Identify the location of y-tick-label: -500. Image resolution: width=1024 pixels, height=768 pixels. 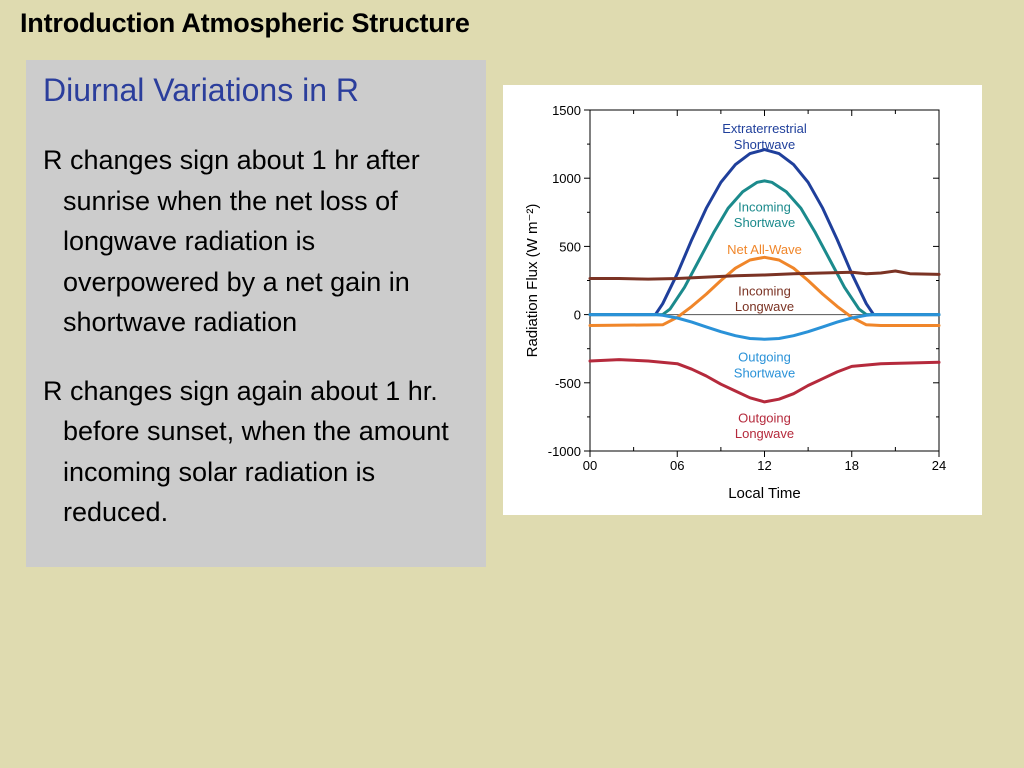
(568, 383).